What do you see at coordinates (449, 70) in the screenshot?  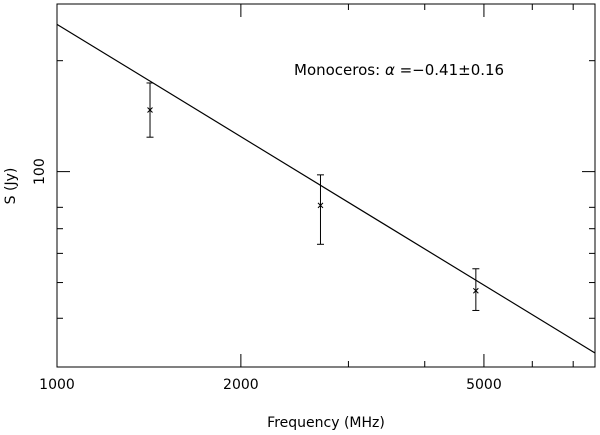 I see `annotation-value: =−0.41±0.16` at bounding box center [449, 70].